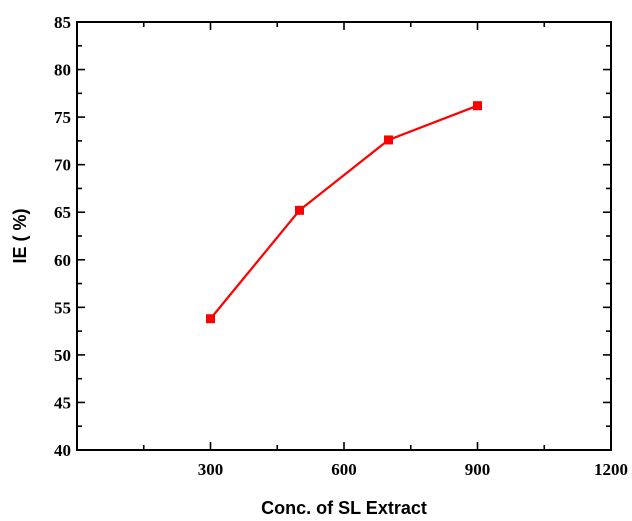 This screenshot has width=632, height=521. Describe the element at coordinates (62, 355) in the screenshot. I see `y-tick-label: 50` at that location.